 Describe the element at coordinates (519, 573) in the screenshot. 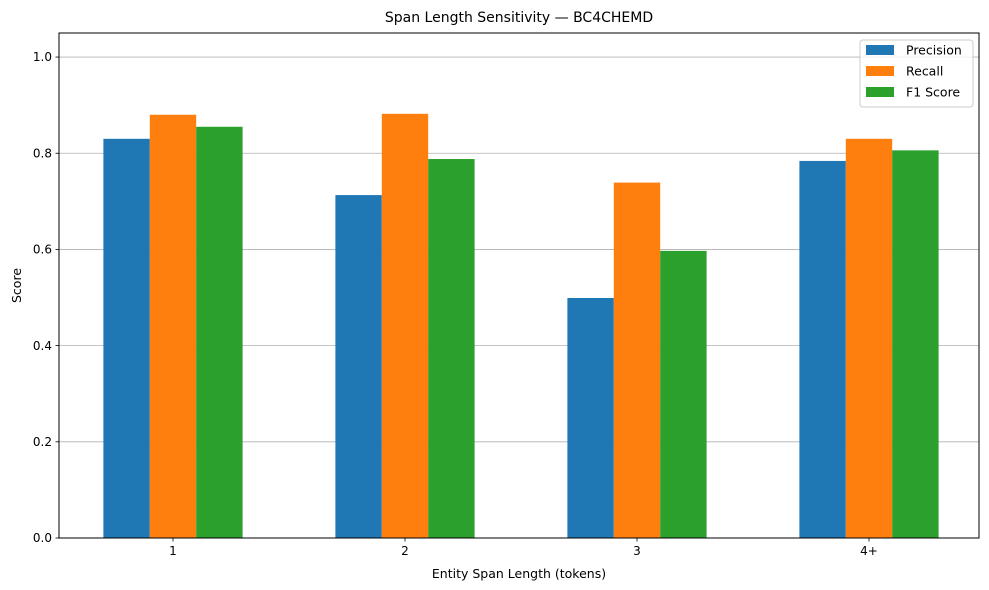

I see `x-axis-label: Entity Span Length (tokens)` at that location.